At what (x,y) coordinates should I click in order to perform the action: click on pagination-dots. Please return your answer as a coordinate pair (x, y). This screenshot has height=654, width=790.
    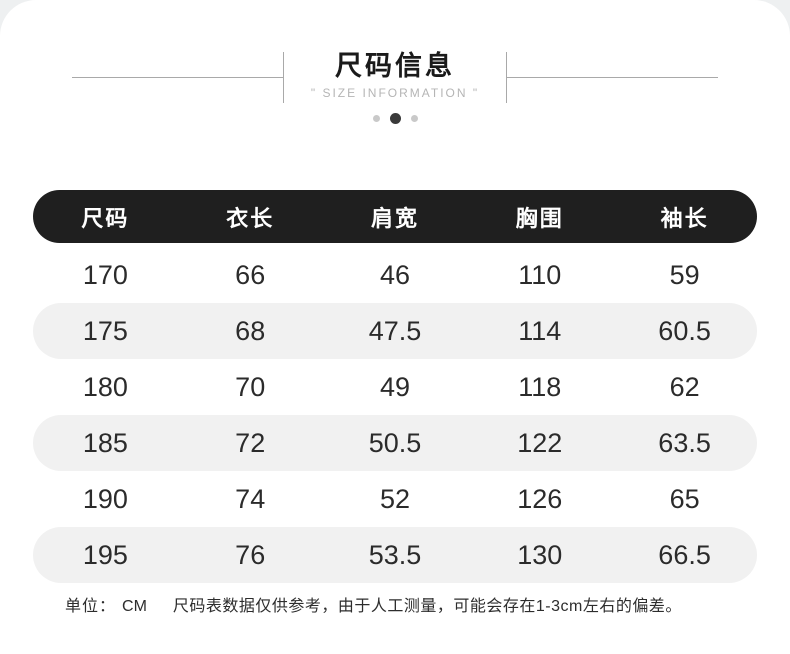
    Looking at the image, I should click on (395, 118).